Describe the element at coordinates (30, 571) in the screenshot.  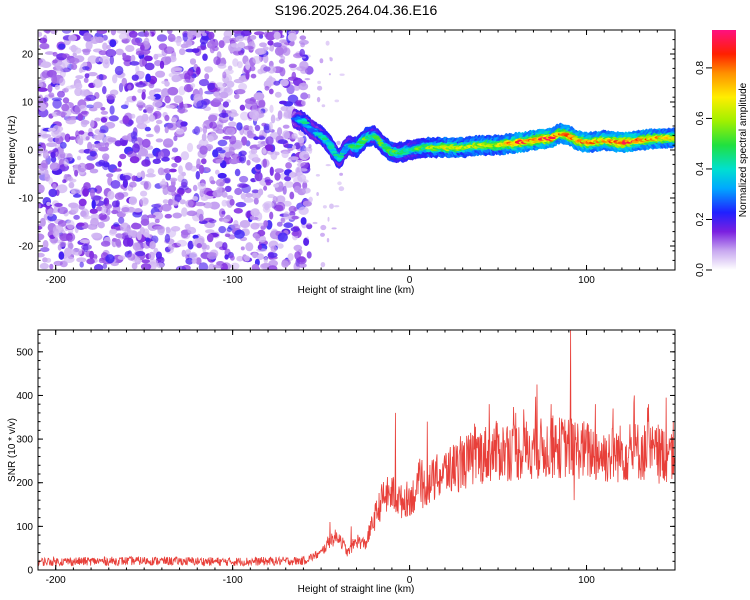
I see `y-tick-label: 0` at that location.